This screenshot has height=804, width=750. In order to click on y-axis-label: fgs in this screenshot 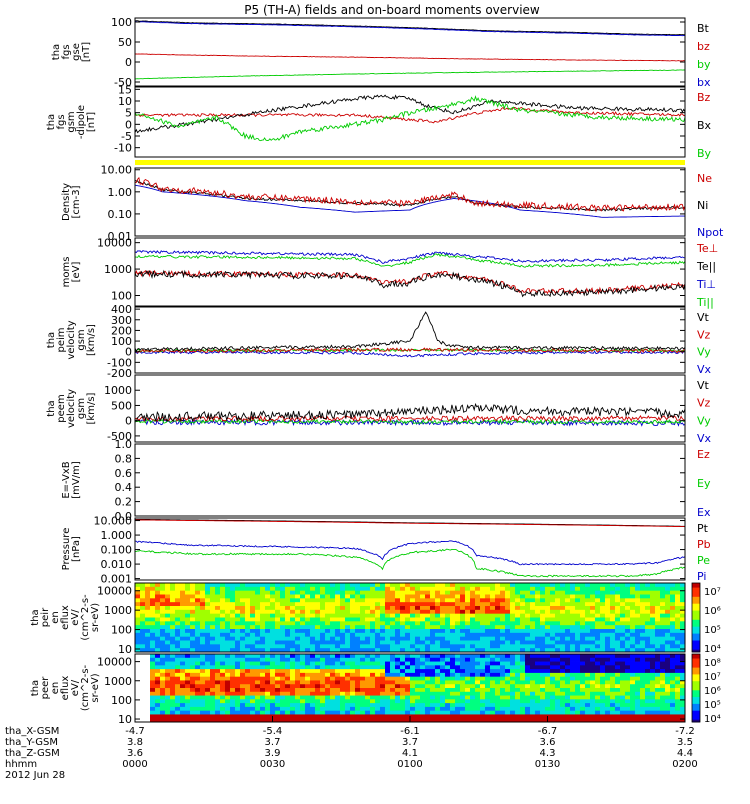, I will do `click(66, 51)`.